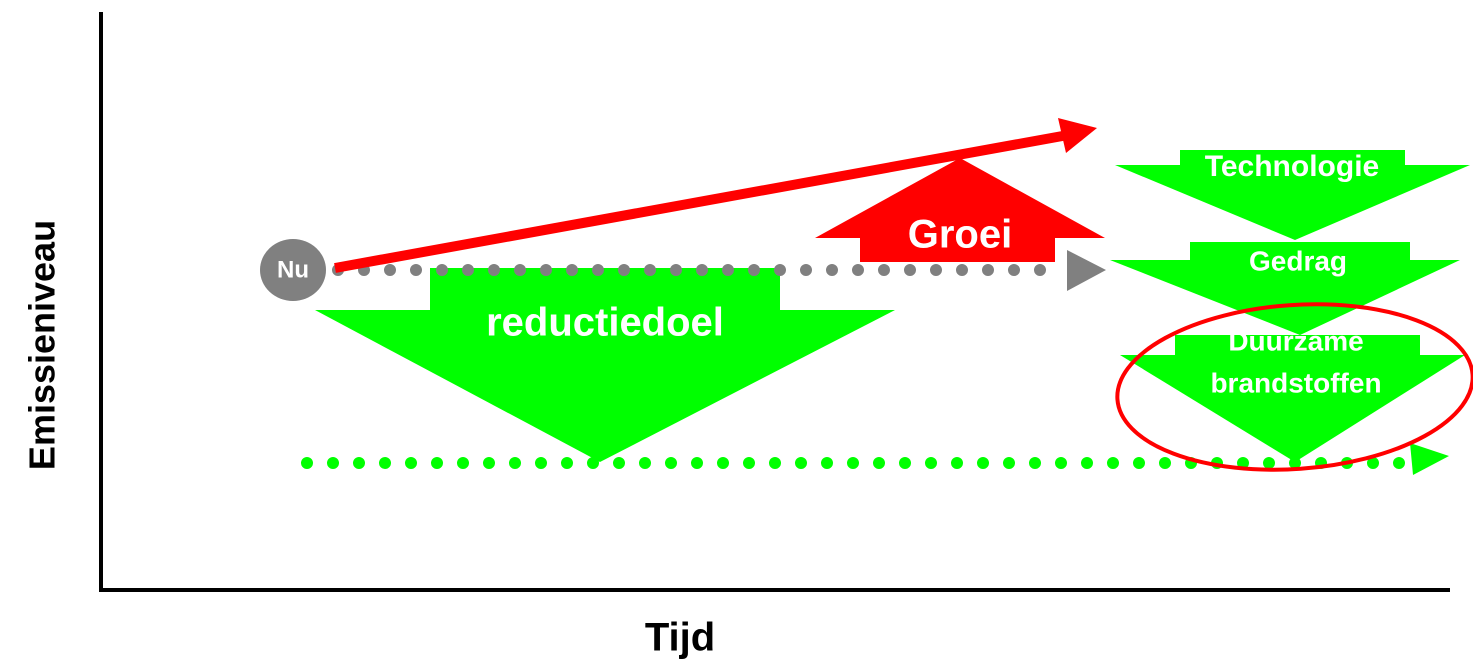 The width and height of the screenshot is (1473, 668). What do you see at coordinates (605, 365) in the screenshot?
I see `reduction-arrow` at bounding box center [605, 365].